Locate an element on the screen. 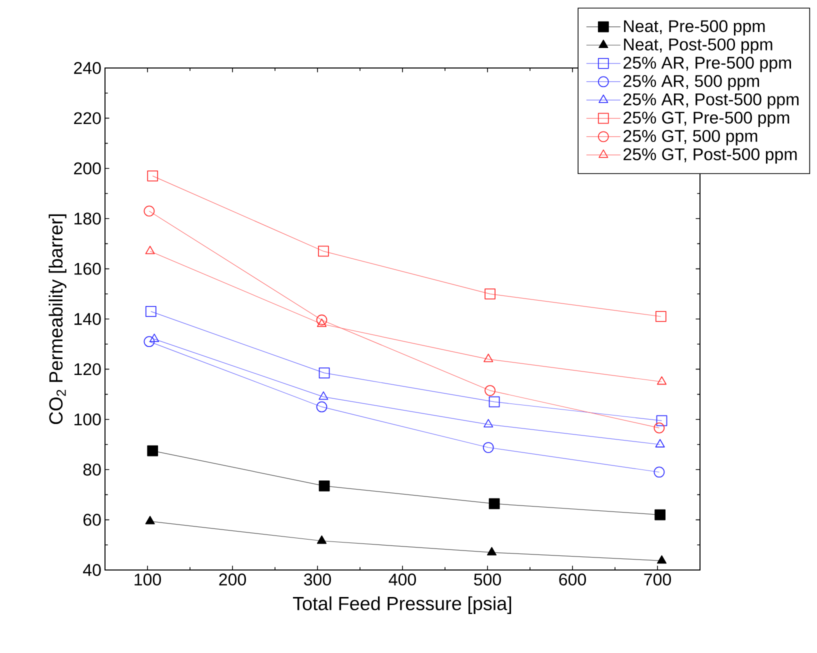  legend-label: Neat, Post-500 ppm is located at coordinates (698, 46).